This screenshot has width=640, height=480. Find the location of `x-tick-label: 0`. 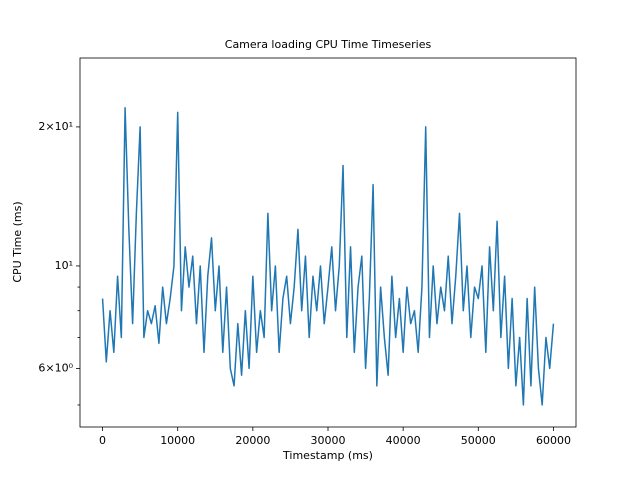

x-tick-label: 0 is located at coordinates (102, 440).